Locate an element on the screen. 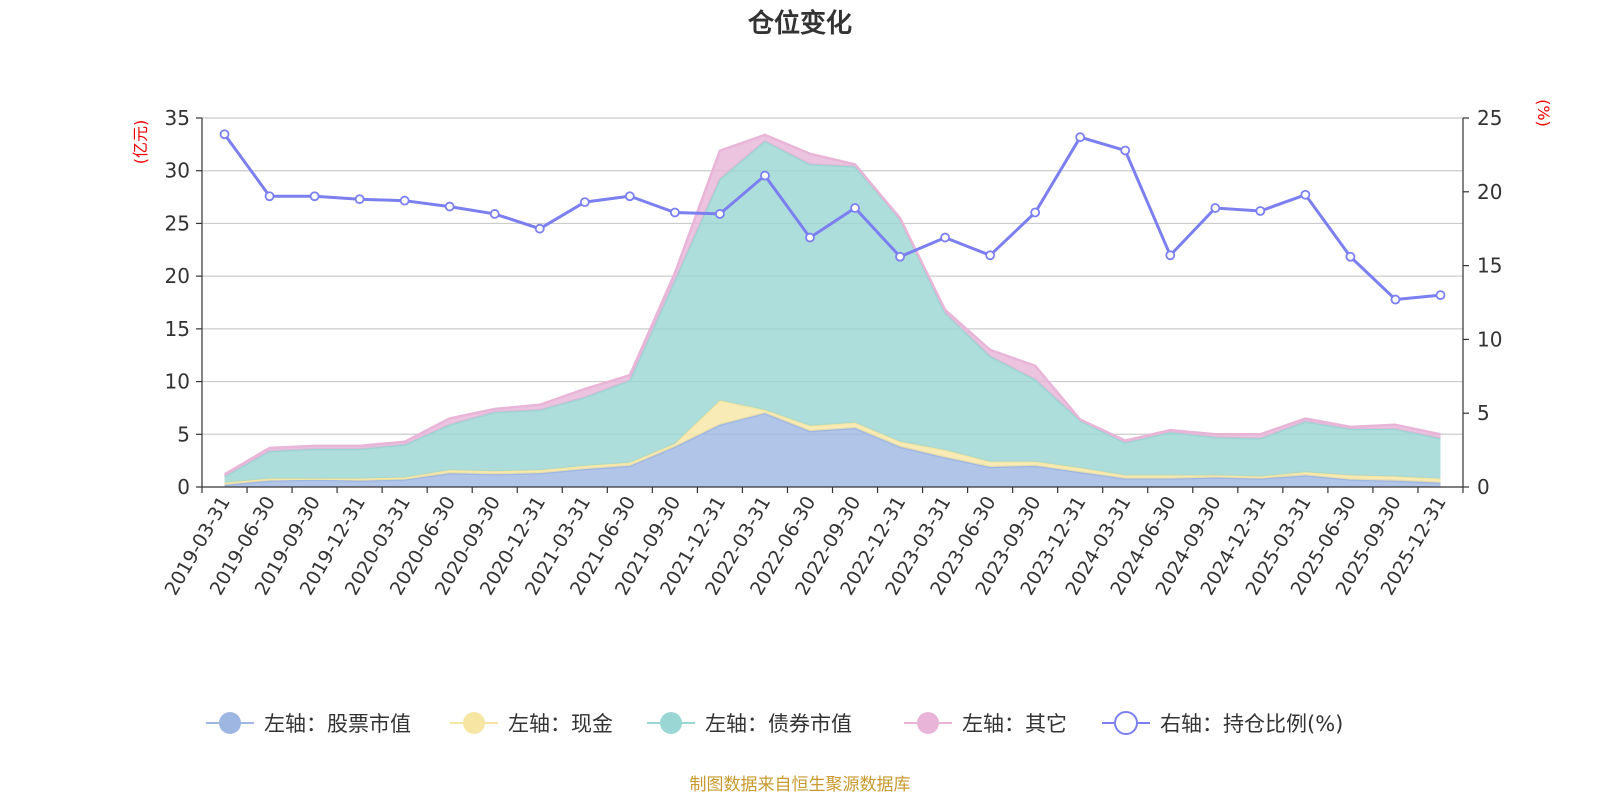 Image resolution: width=1600 pixels, height=800 pixels. left-tick-label: 30 is located at coordinates (177, 171).